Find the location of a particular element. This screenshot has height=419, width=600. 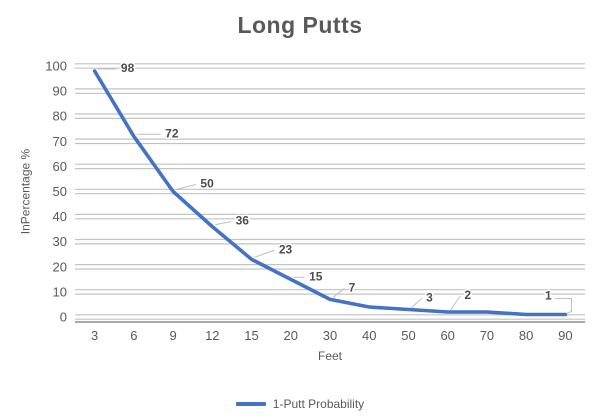

data-point-label: 50 is located at coordinates (207, 184).